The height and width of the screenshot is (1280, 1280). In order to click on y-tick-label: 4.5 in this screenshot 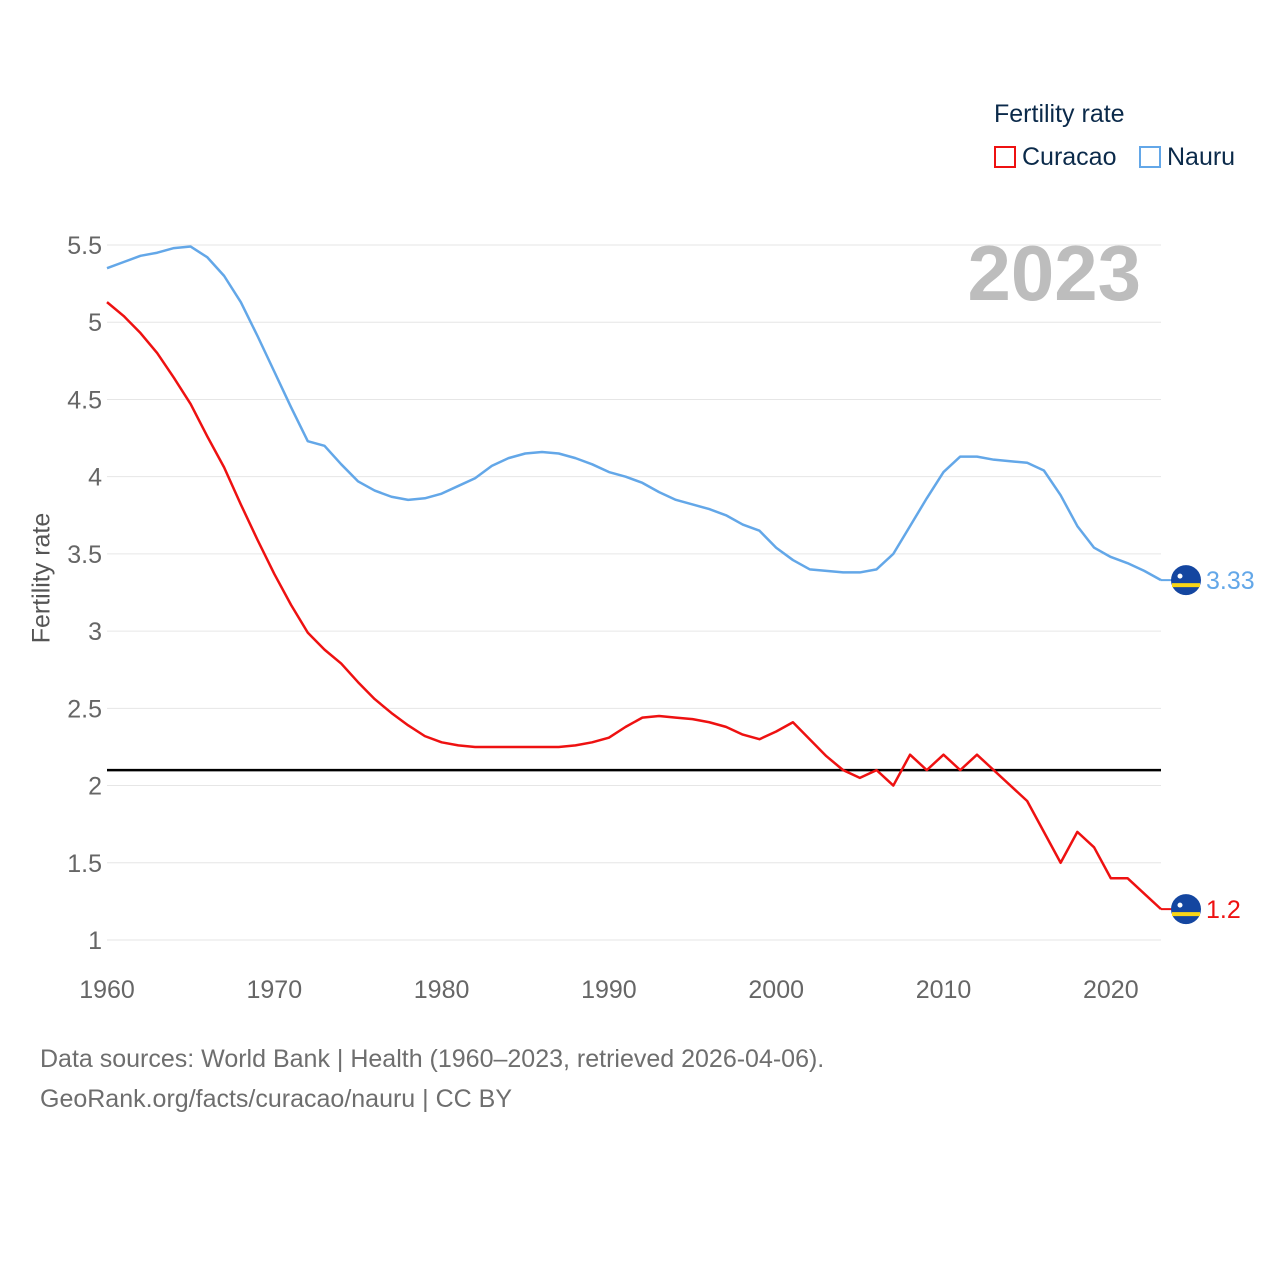, I will do `click(84, 400)`.